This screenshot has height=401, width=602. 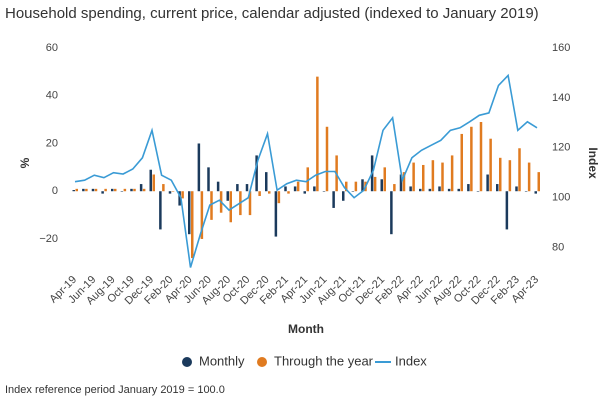 I want to click on x-axis-title: Month, so click(x=306, y=329).